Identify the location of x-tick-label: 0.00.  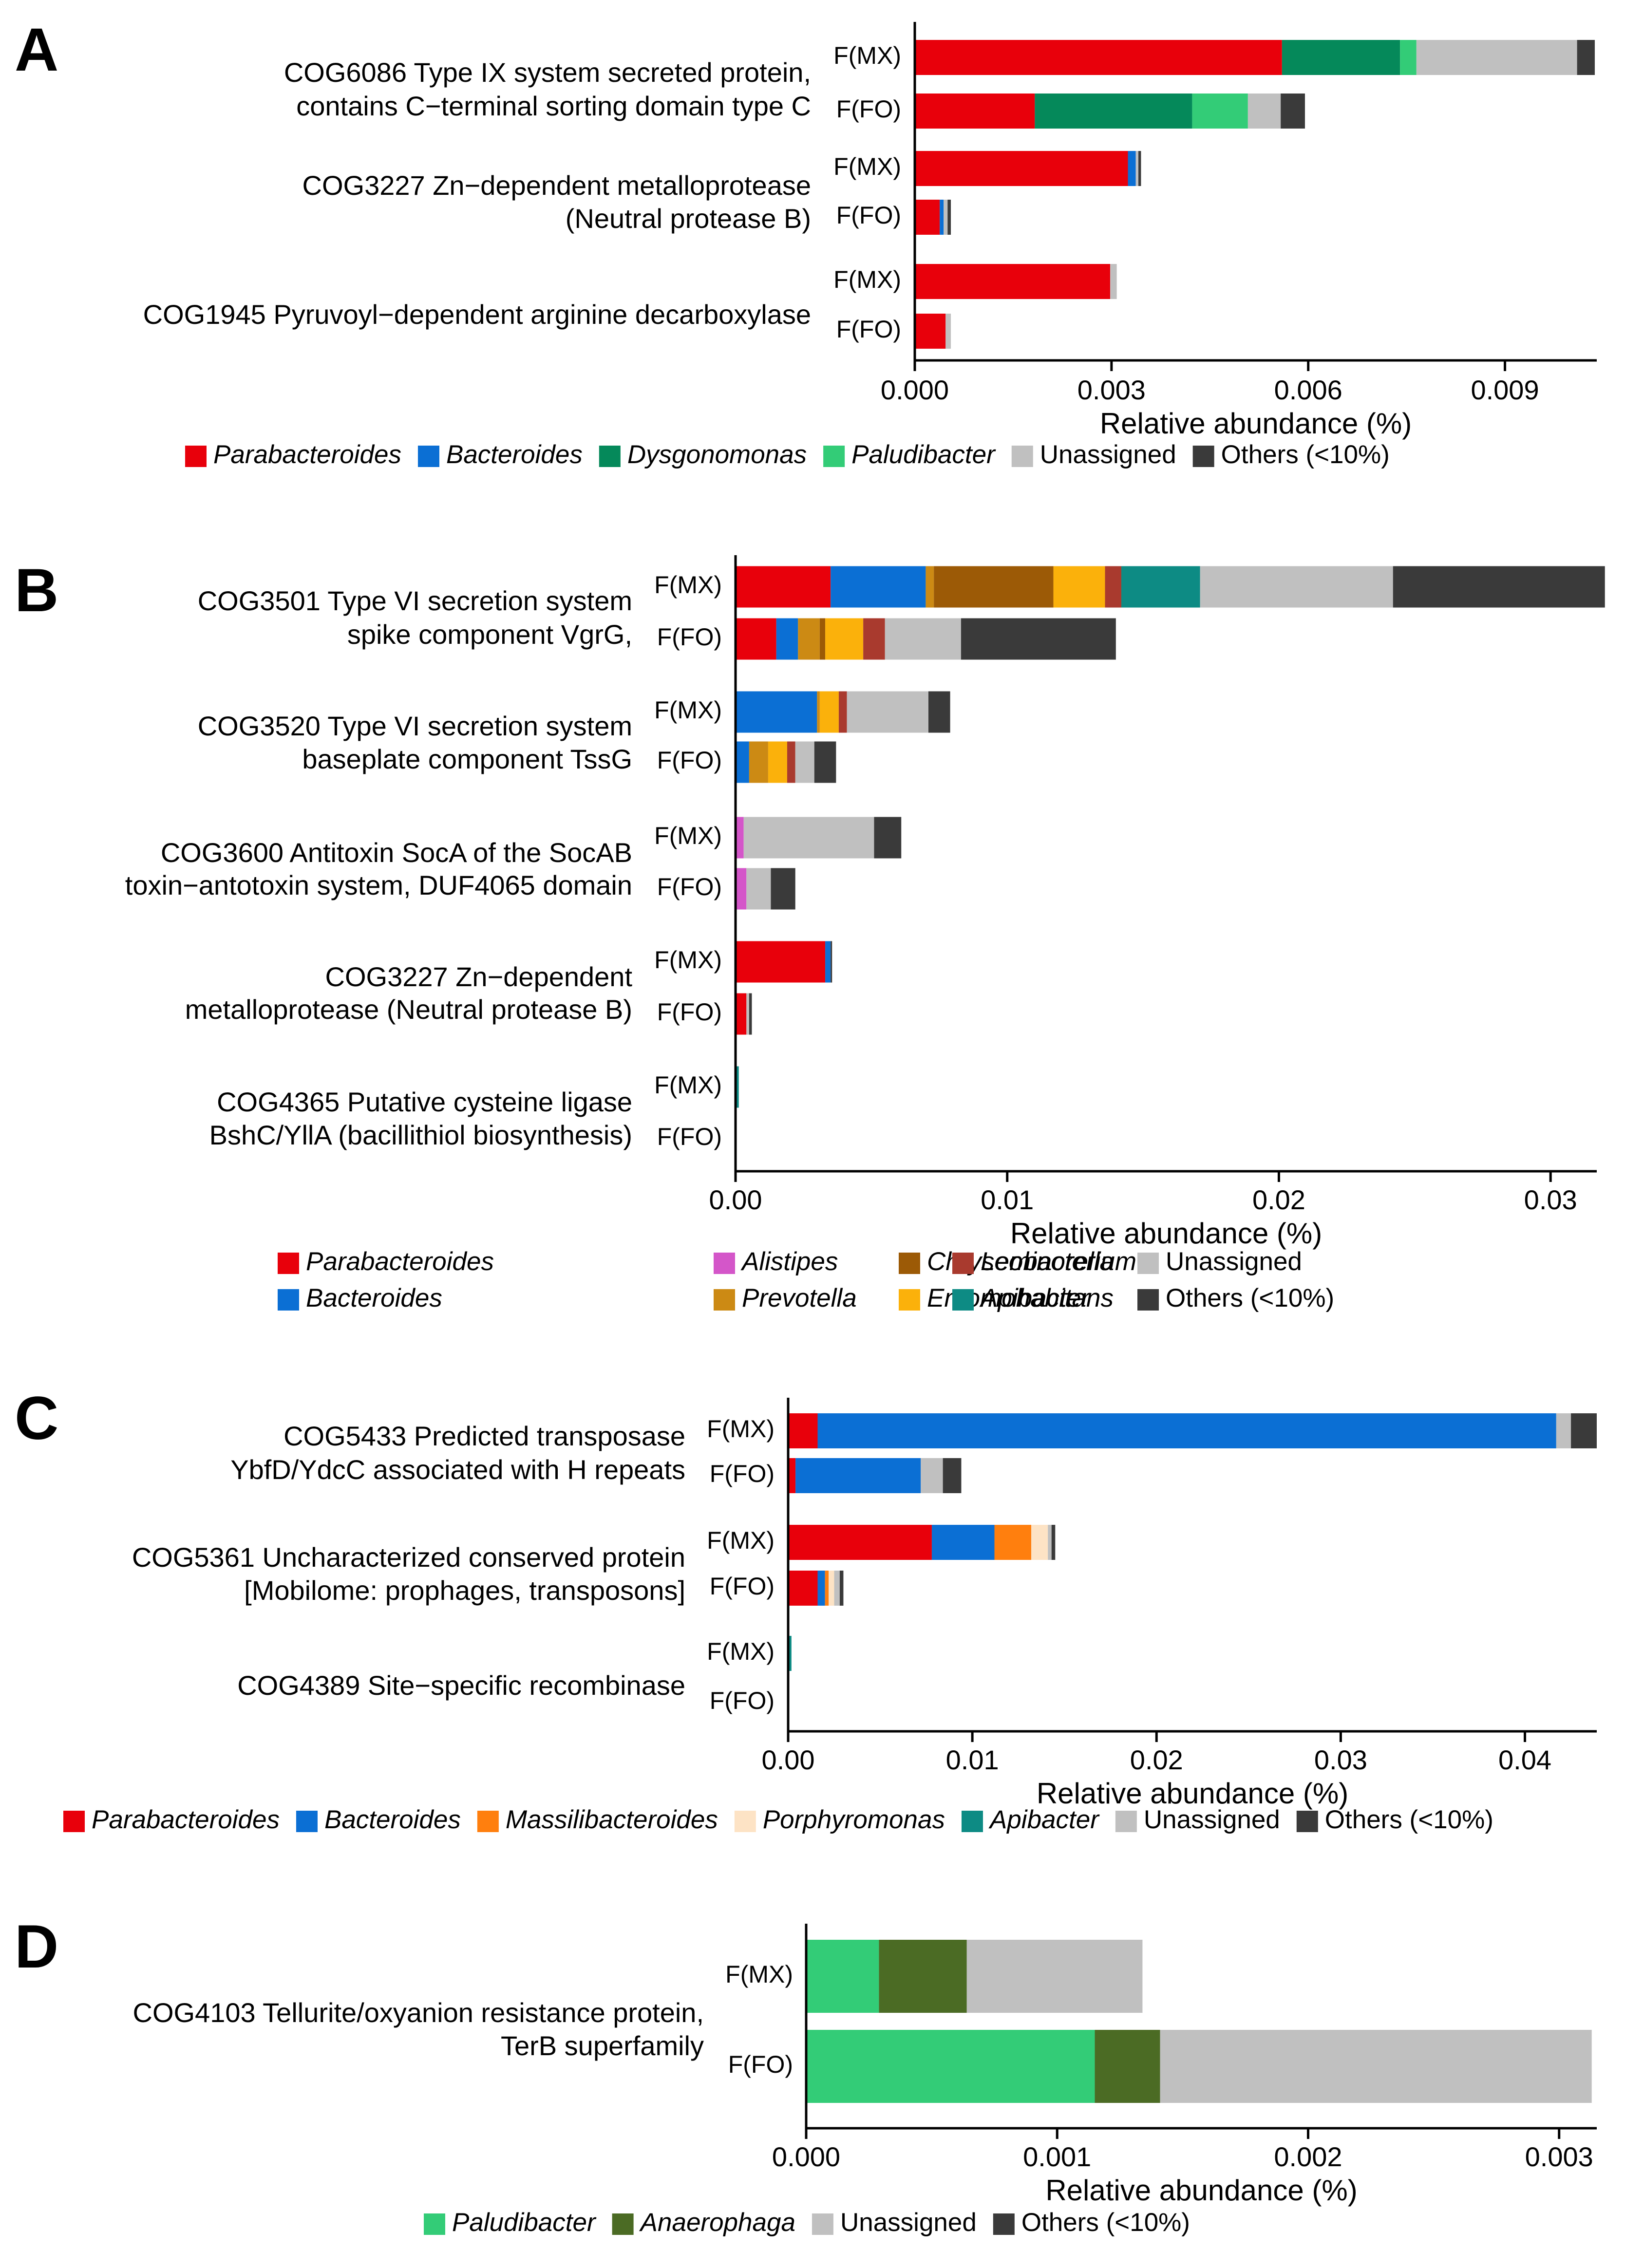
(736, 1200).